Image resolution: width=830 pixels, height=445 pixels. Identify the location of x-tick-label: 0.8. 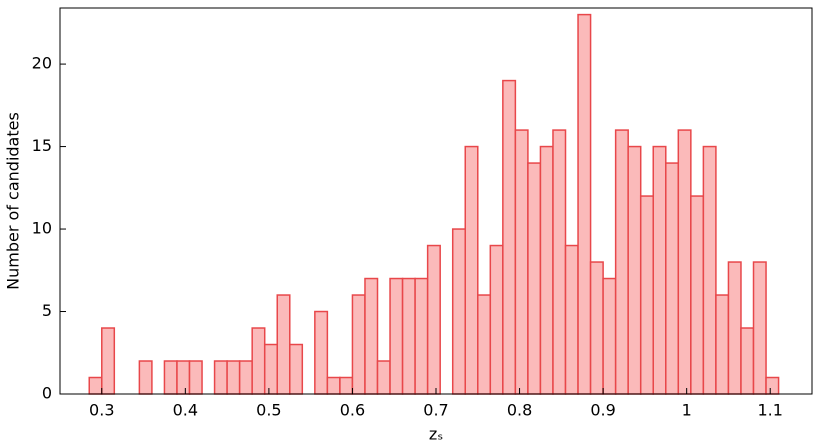
(519, 410).